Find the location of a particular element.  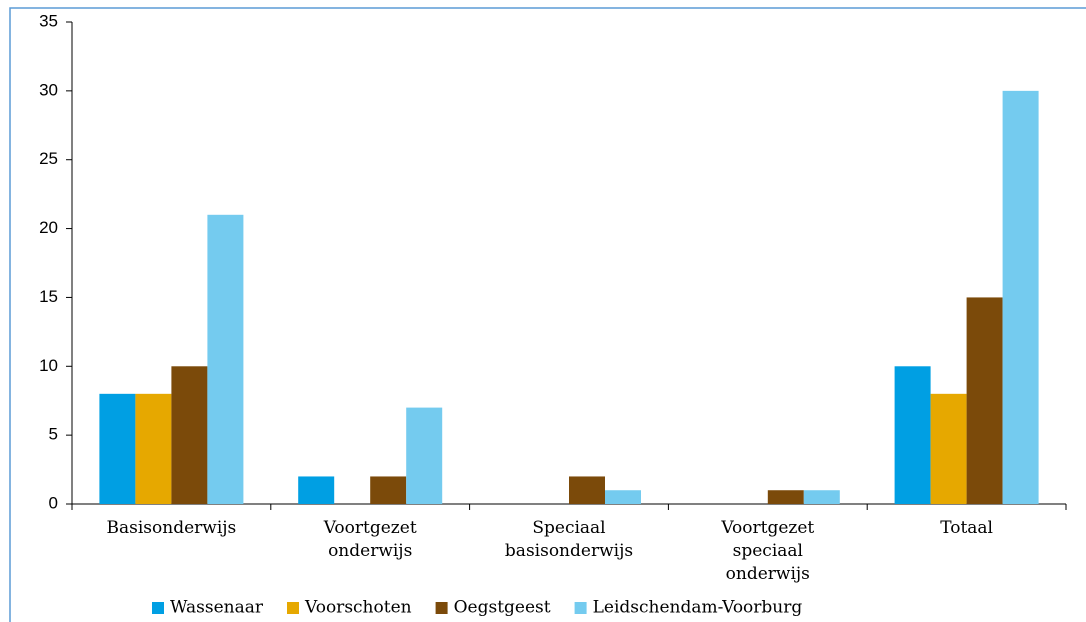

x-tick-label: Voortgezet onderwijs is located at coordinates (370, 539).